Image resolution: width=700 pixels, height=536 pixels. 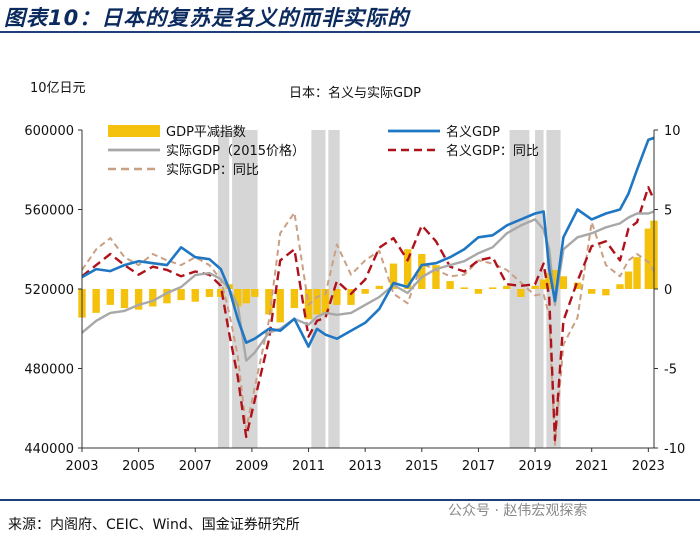 What do you see at coordinates (668, 211) in the screenshot?
I see `y-right-tick-label-1: 5` at bounding box center [668, 211].